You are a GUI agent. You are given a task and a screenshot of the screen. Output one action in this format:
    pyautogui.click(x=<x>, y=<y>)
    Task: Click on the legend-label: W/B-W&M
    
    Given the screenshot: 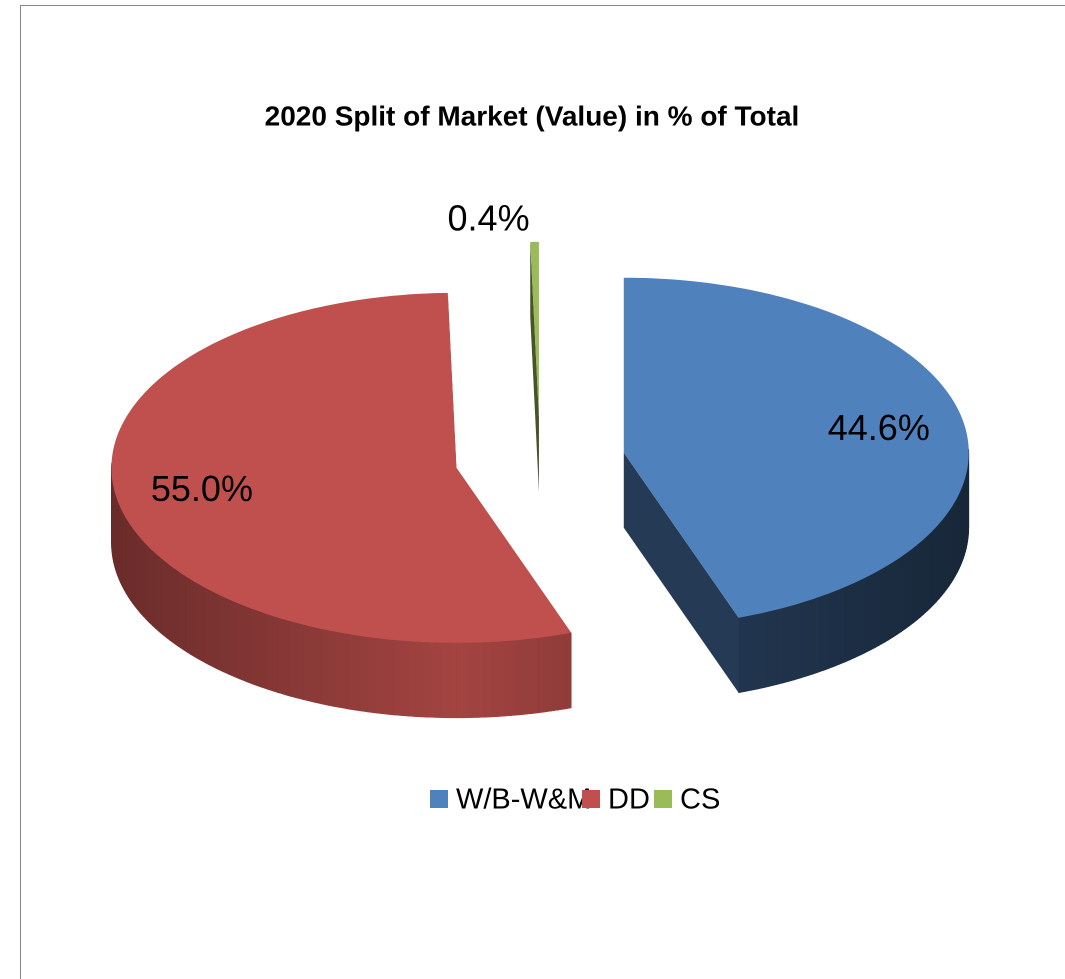 What is the action you would take?
    pyautogui.click(x=523, y=800)
    